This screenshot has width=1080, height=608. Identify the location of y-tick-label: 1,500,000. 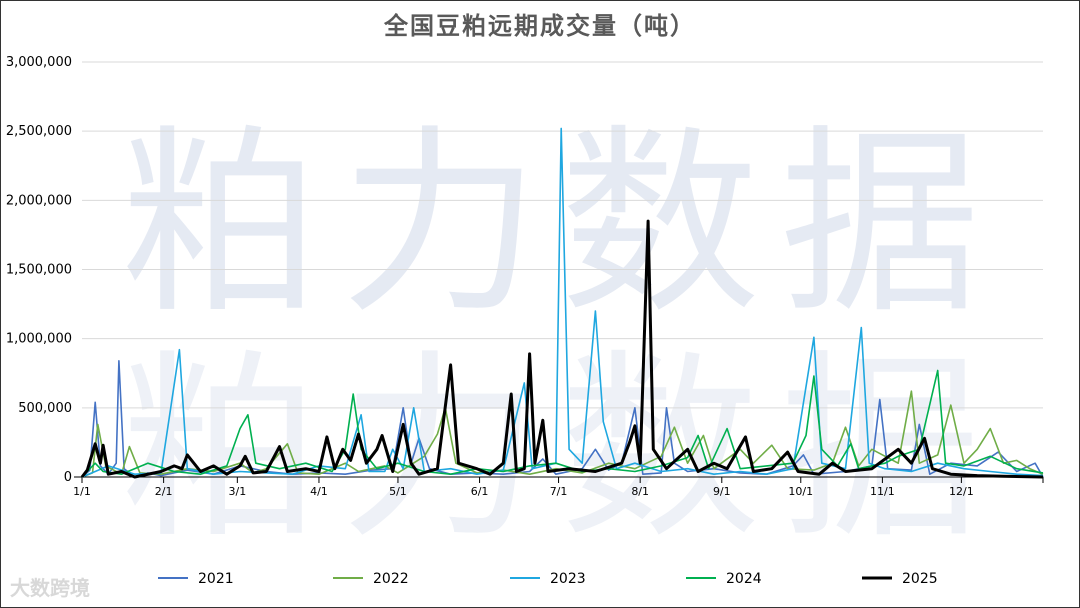
(39, 270).